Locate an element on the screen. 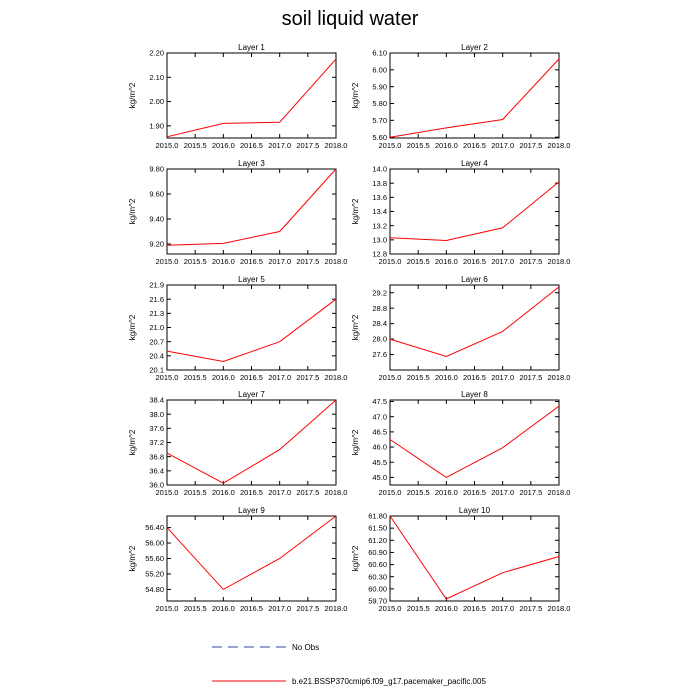 The width and height of the screenshot is (700, 700). y-tick-label: 60.30 is located at coordinates (377, 576).